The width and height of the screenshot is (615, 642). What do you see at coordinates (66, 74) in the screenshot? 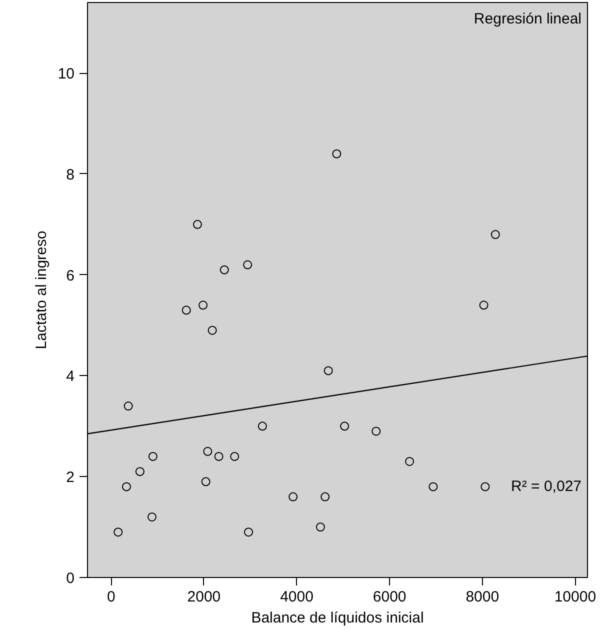
I see `y-tick-label: 10` at bounding box center [66, 74].